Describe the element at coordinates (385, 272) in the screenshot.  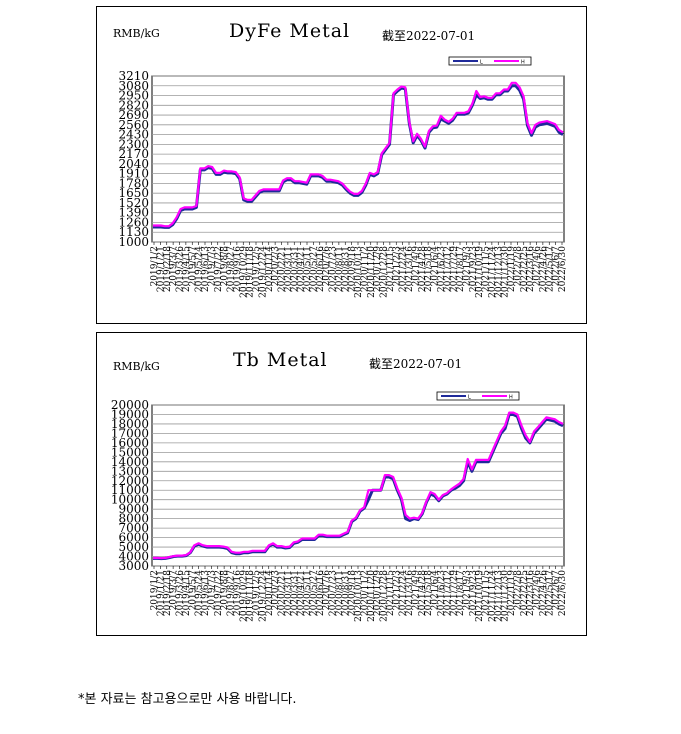
I see `x-tick-label: 2020/12/28` at that location.